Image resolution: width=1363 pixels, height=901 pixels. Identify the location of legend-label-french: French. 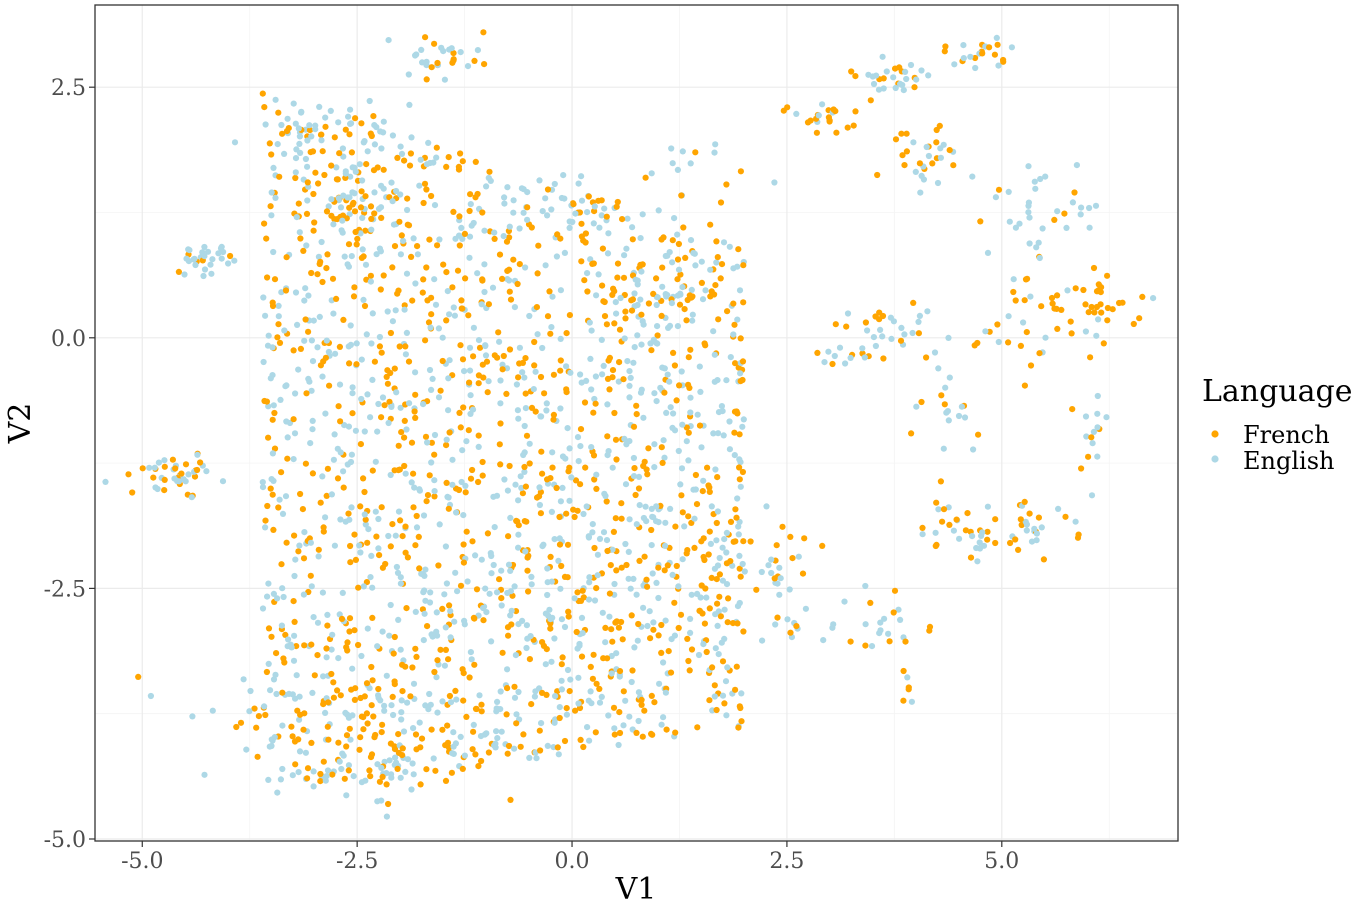
(1286, 435).